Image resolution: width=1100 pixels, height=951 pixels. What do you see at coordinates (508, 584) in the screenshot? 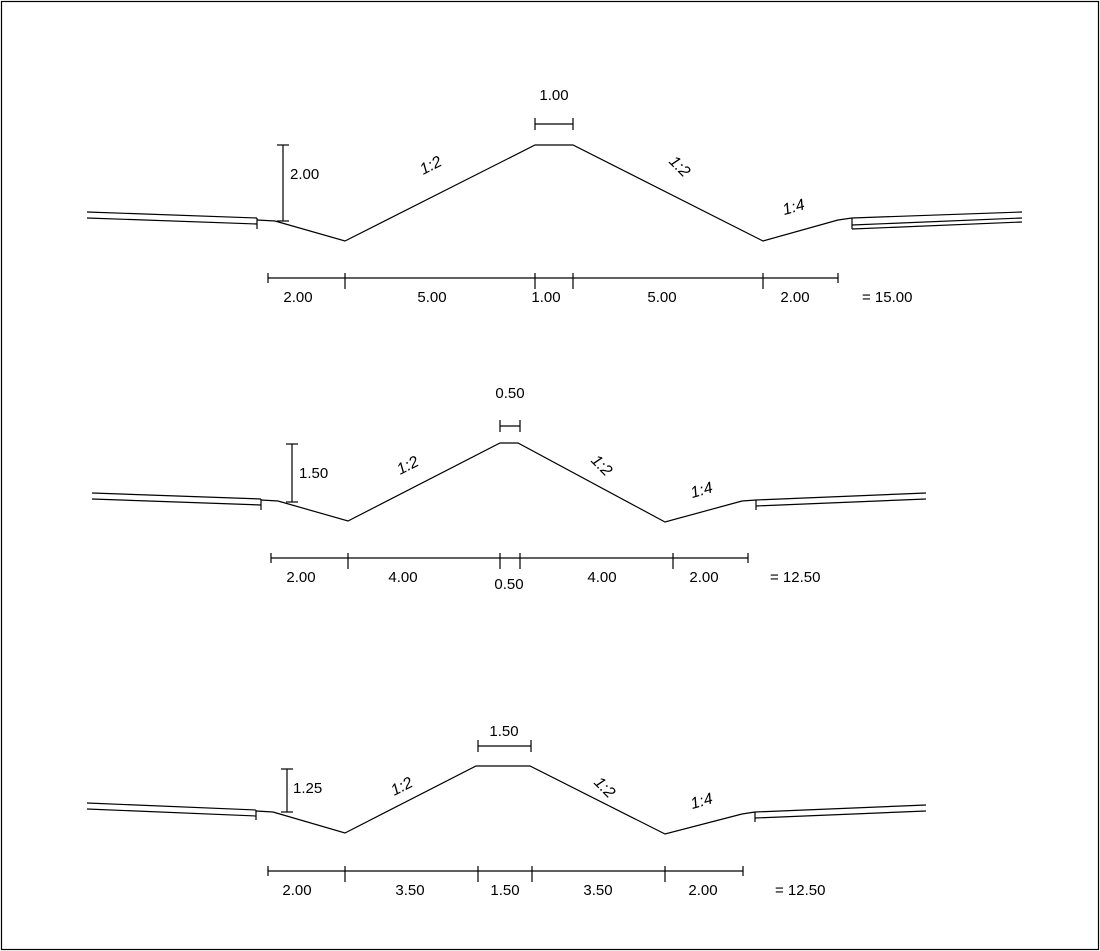
I see `segment-label: 0.50` at bounding box center [508, 584].